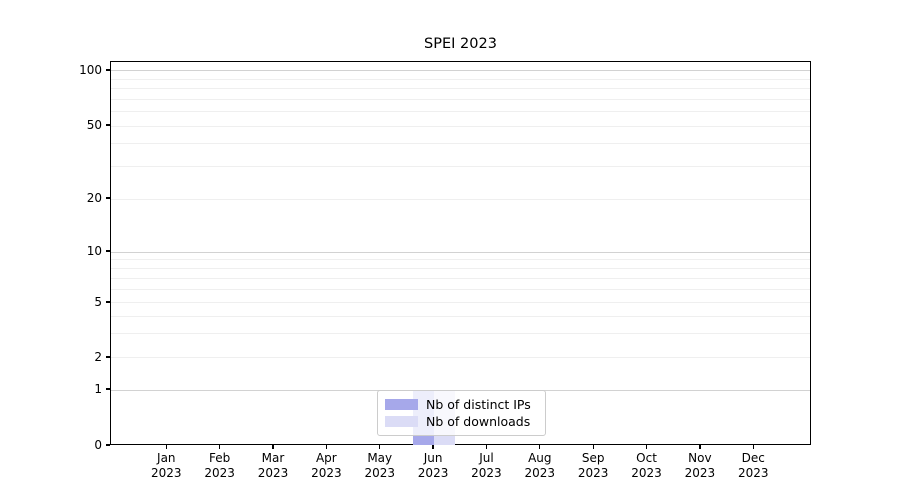 This screenshot has height=500, width=900. What do you see at coordinates (273, 465) in the screenshot?
I see `x-tick-label: Mar 2023` at bounding box center [273, 465].